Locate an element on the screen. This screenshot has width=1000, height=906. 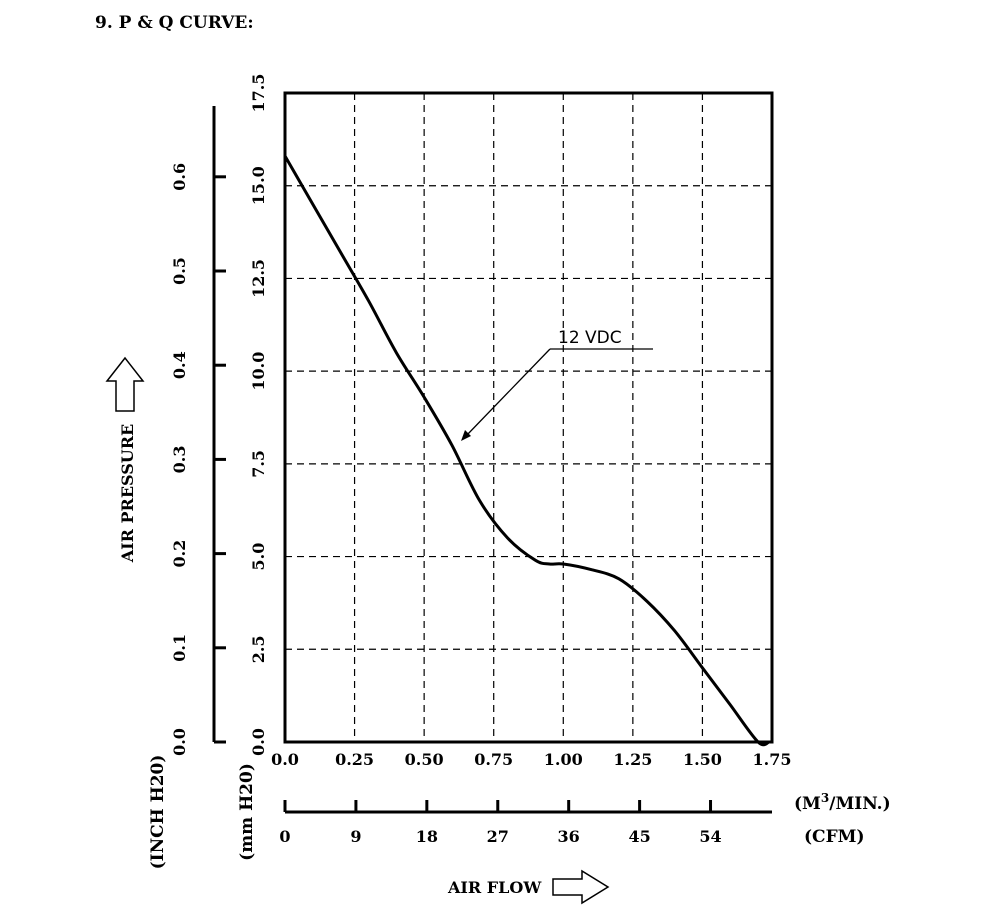
x-tick-label-cfm: 0 is located at coordinates (284, 836).